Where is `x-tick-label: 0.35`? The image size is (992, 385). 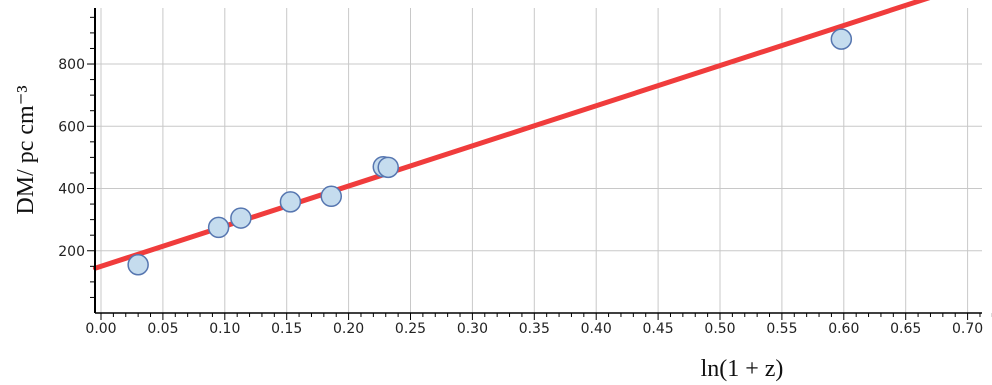 x-tick-label: 0.35 is located at coordinates (534, 329).